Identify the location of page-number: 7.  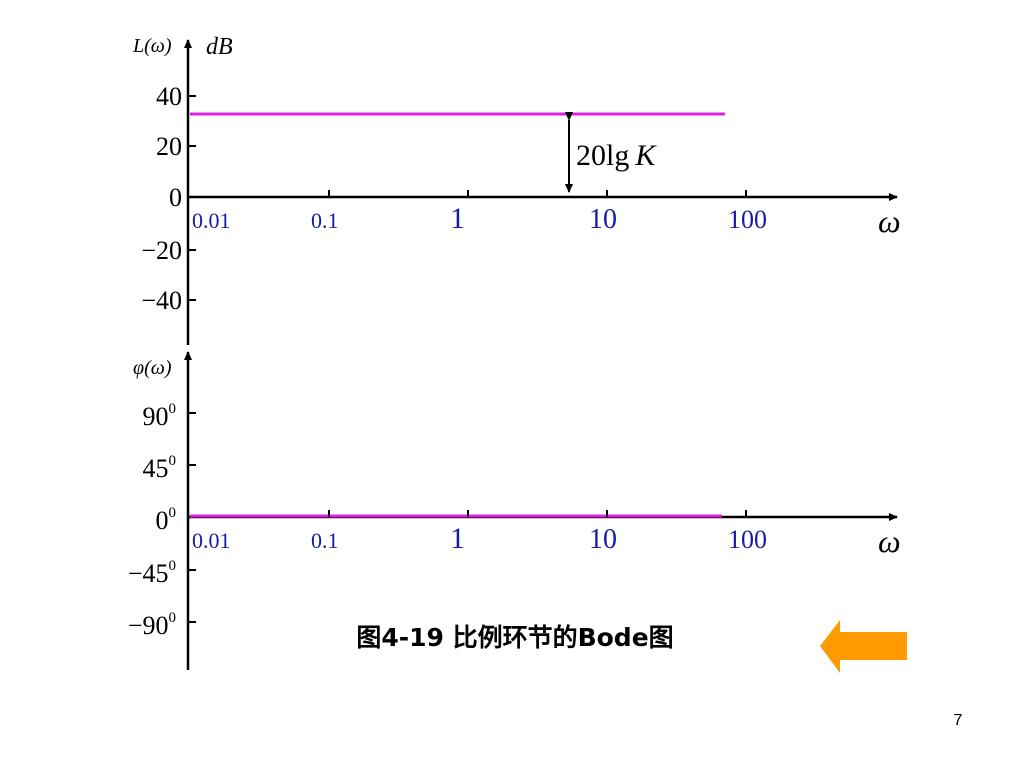
(958, 720).